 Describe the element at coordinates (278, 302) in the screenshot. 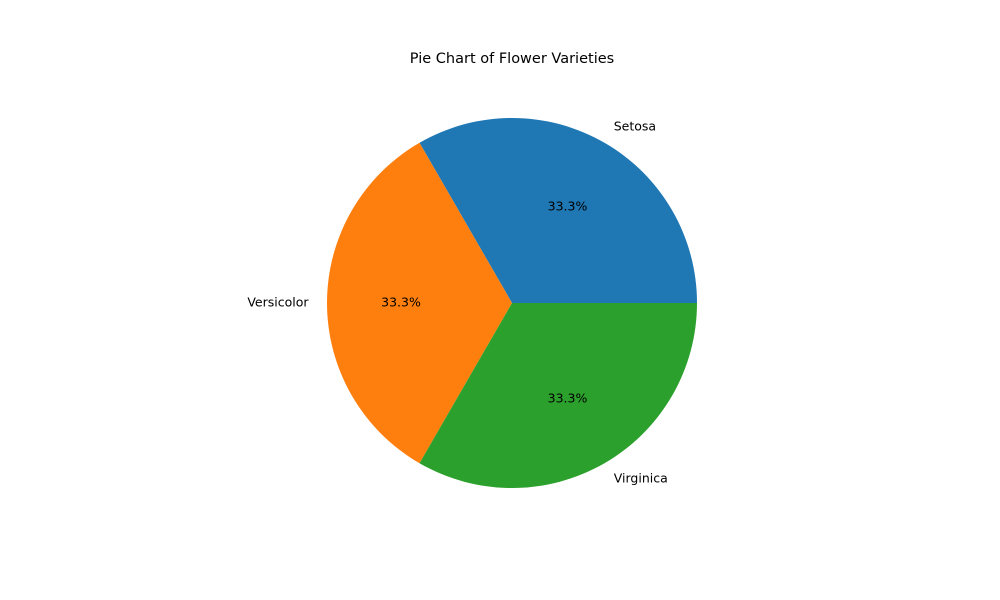

I see `slice-label-versicolor: Versicolor` at that location.